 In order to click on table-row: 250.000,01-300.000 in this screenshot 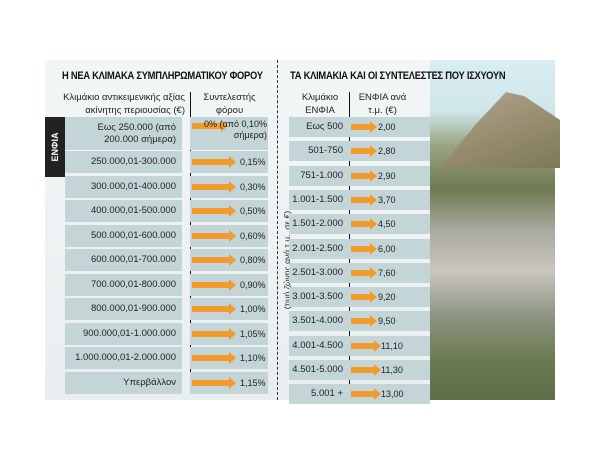, I will do `click(123, 162)`.